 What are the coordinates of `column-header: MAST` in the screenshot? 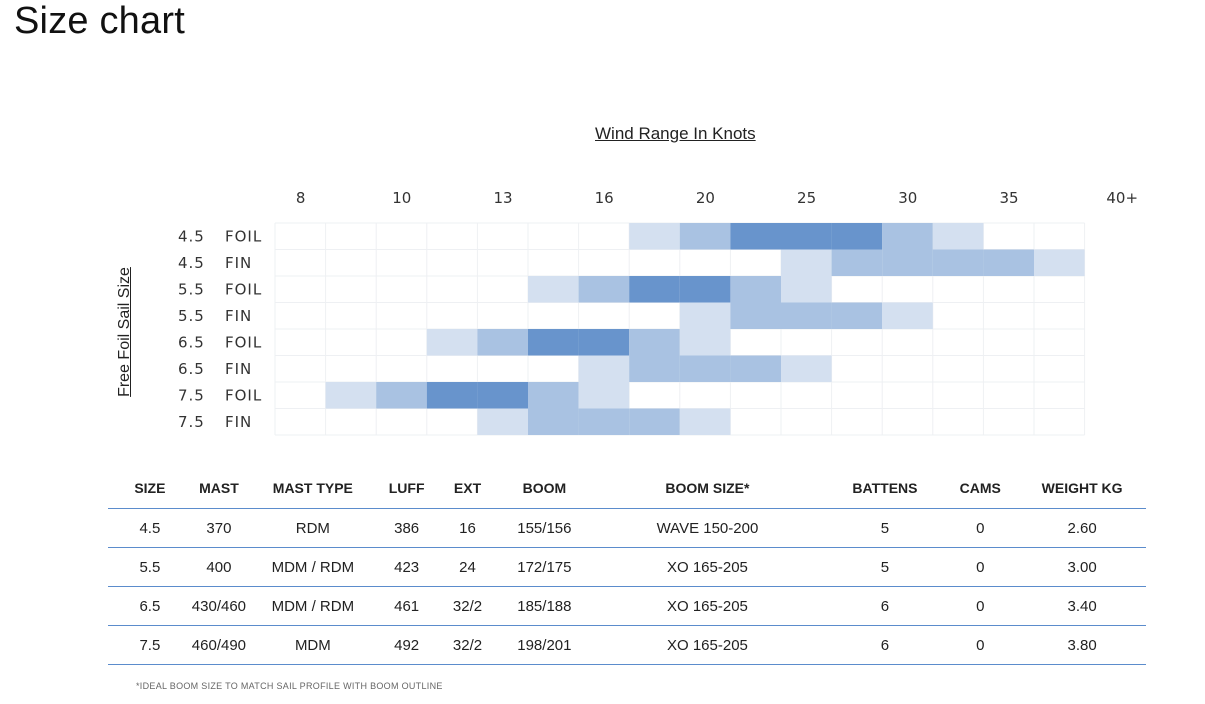 It's located at (219, 488).